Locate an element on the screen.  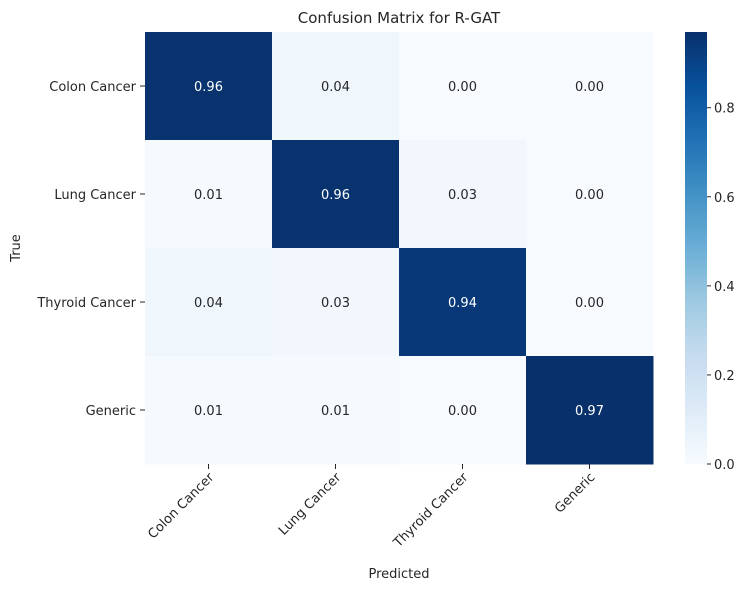
cell-value-label: 0.94 is located at coordinates (462, 303).